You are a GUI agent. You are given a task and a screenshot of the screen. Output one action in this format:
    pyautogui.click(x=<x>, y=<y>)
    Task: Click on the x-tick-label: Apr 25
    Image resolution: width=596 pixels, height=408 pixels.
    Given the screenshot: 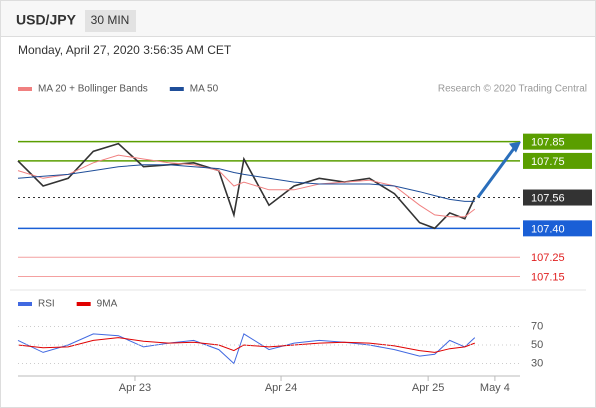 What is the action you would take?
    pyautogui.click(x=428, y=388)
    